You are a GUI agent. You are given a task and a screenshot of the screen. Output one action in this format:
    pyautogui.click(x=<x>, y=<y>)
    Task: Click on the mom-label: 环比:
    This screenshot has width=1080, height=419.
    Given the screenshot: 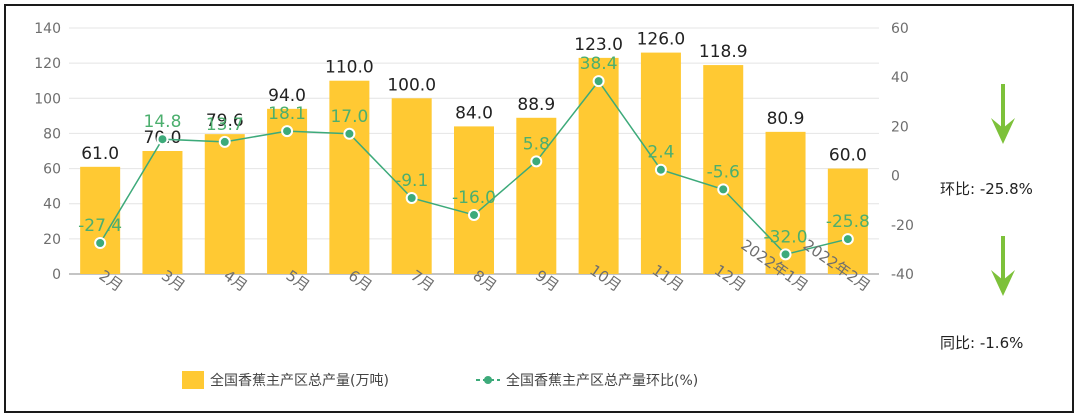 What is the action you would take?
    pyautogui.click(x=958, y=189)
    